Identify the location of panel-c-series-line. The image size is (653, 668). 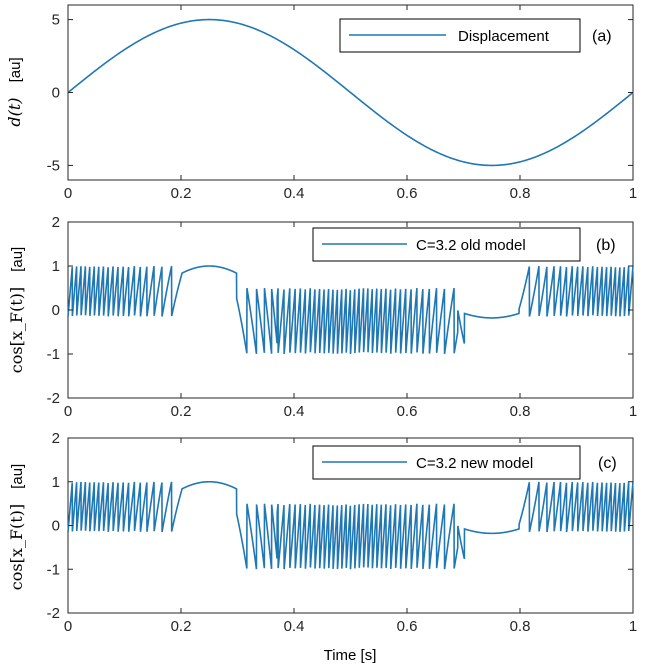
(350, 525).